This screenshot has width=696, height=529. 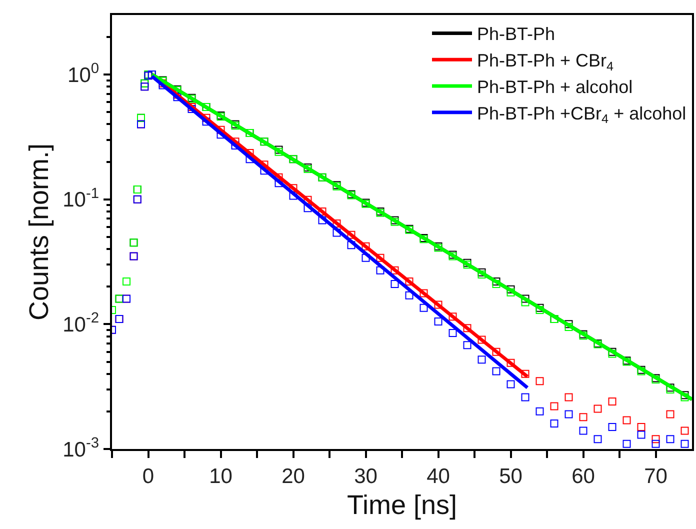 What do you see at coordinates (81, 199) in the screenshot?
I see `y-tick-label: 10$^{-1}$` at bounding box center [81, 199].